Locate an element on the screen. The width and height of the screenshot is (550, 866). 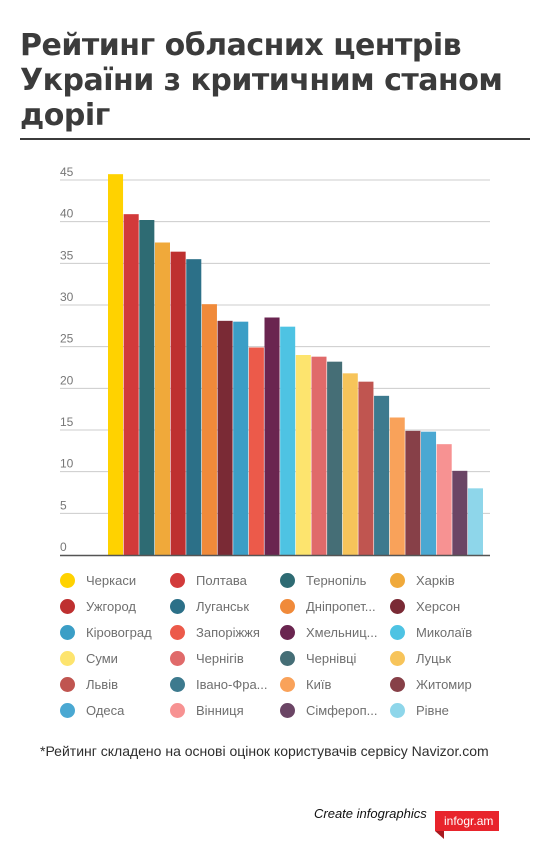
legend-label: Полтава is located at coordinates (221, 580).